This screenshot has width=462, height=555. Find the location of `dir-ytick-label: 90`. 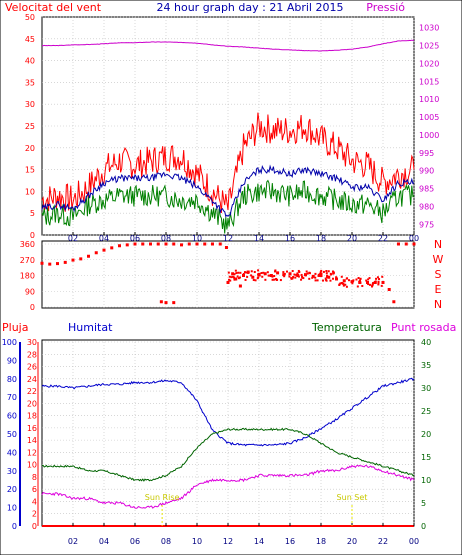

dir-ytick-label: 90 is located at coordinates (30, 291).